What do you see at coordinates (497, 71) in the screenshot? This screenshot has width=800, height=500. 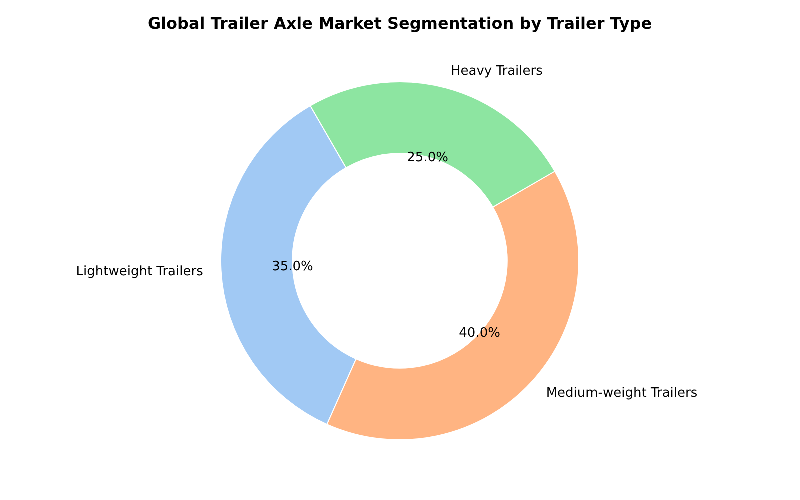 I see `slice-label: Heavy Trailers` at bounding box center [497, 71].